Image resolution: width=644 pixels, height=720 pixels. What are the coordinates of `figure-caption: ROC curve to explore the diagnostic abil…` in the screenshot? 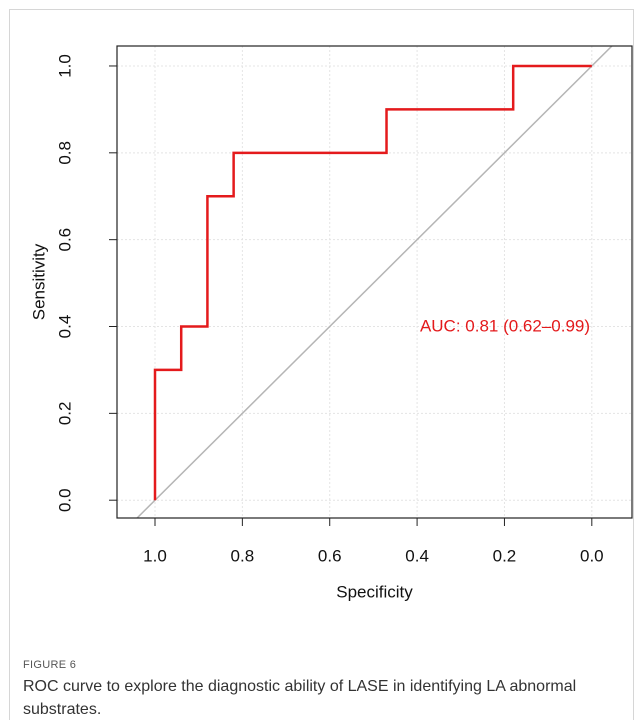 It's located at (300, 698).